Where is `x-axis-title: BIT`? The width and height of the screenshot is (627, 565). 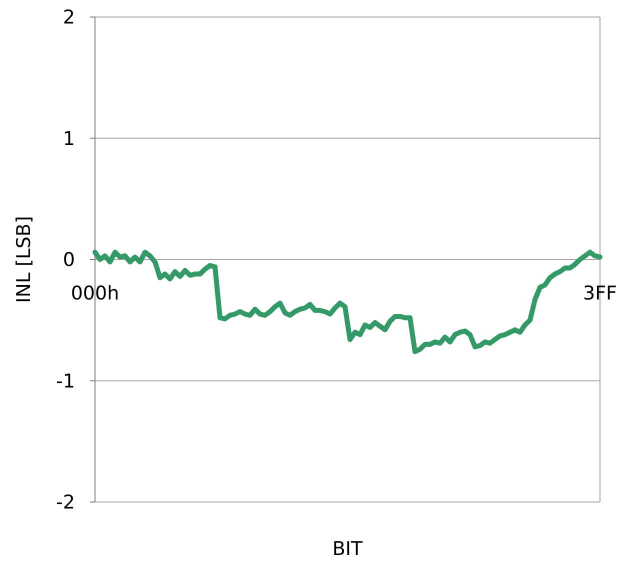 x-axis-title: BIT is located at coordinates (348, 549).